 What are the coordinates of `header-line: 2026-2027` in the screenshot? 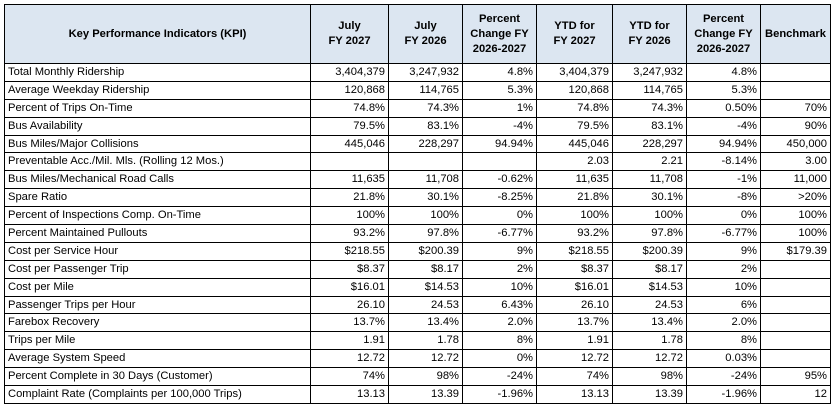 It's located at (723, 48).